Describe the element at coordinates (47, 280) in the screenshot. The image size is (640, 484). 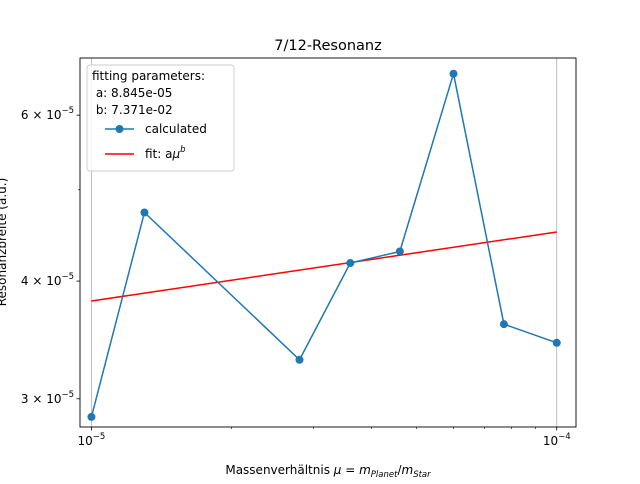
I see `y-tick-label-1: 4 × 10⁻⁵` at that location.